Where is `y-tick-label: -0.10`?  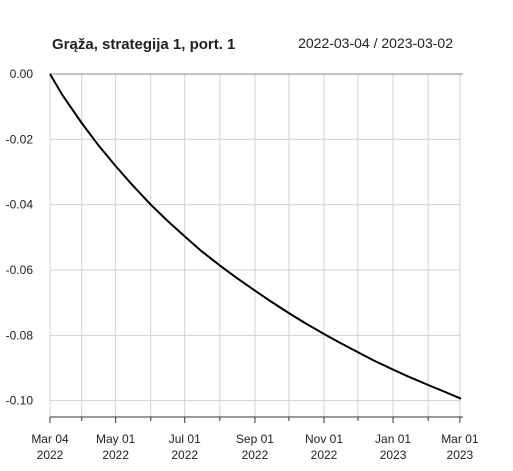
y-tick-label: -0.10 is located at coordinates (20, 401).